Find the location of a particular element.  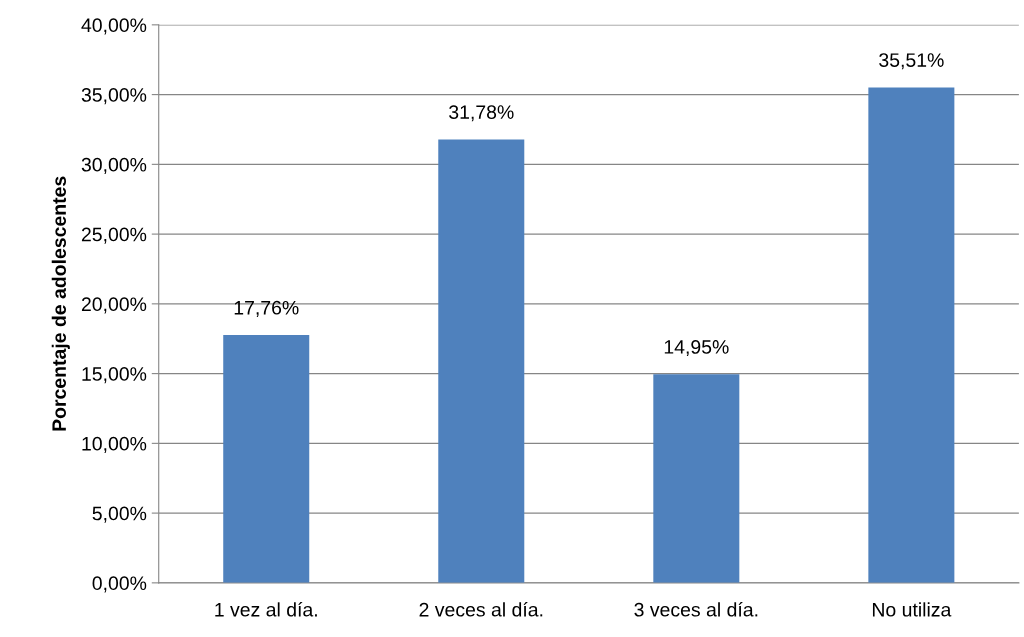

y-tick-label: 30,00% is located at coordinates (114, 165).